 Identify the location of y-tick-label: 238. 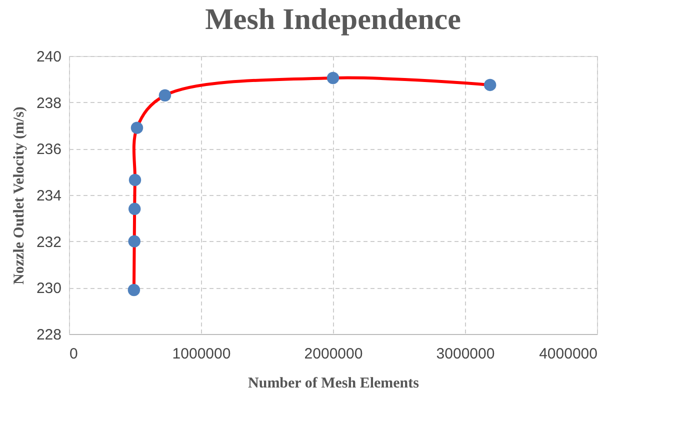
(49, 103).